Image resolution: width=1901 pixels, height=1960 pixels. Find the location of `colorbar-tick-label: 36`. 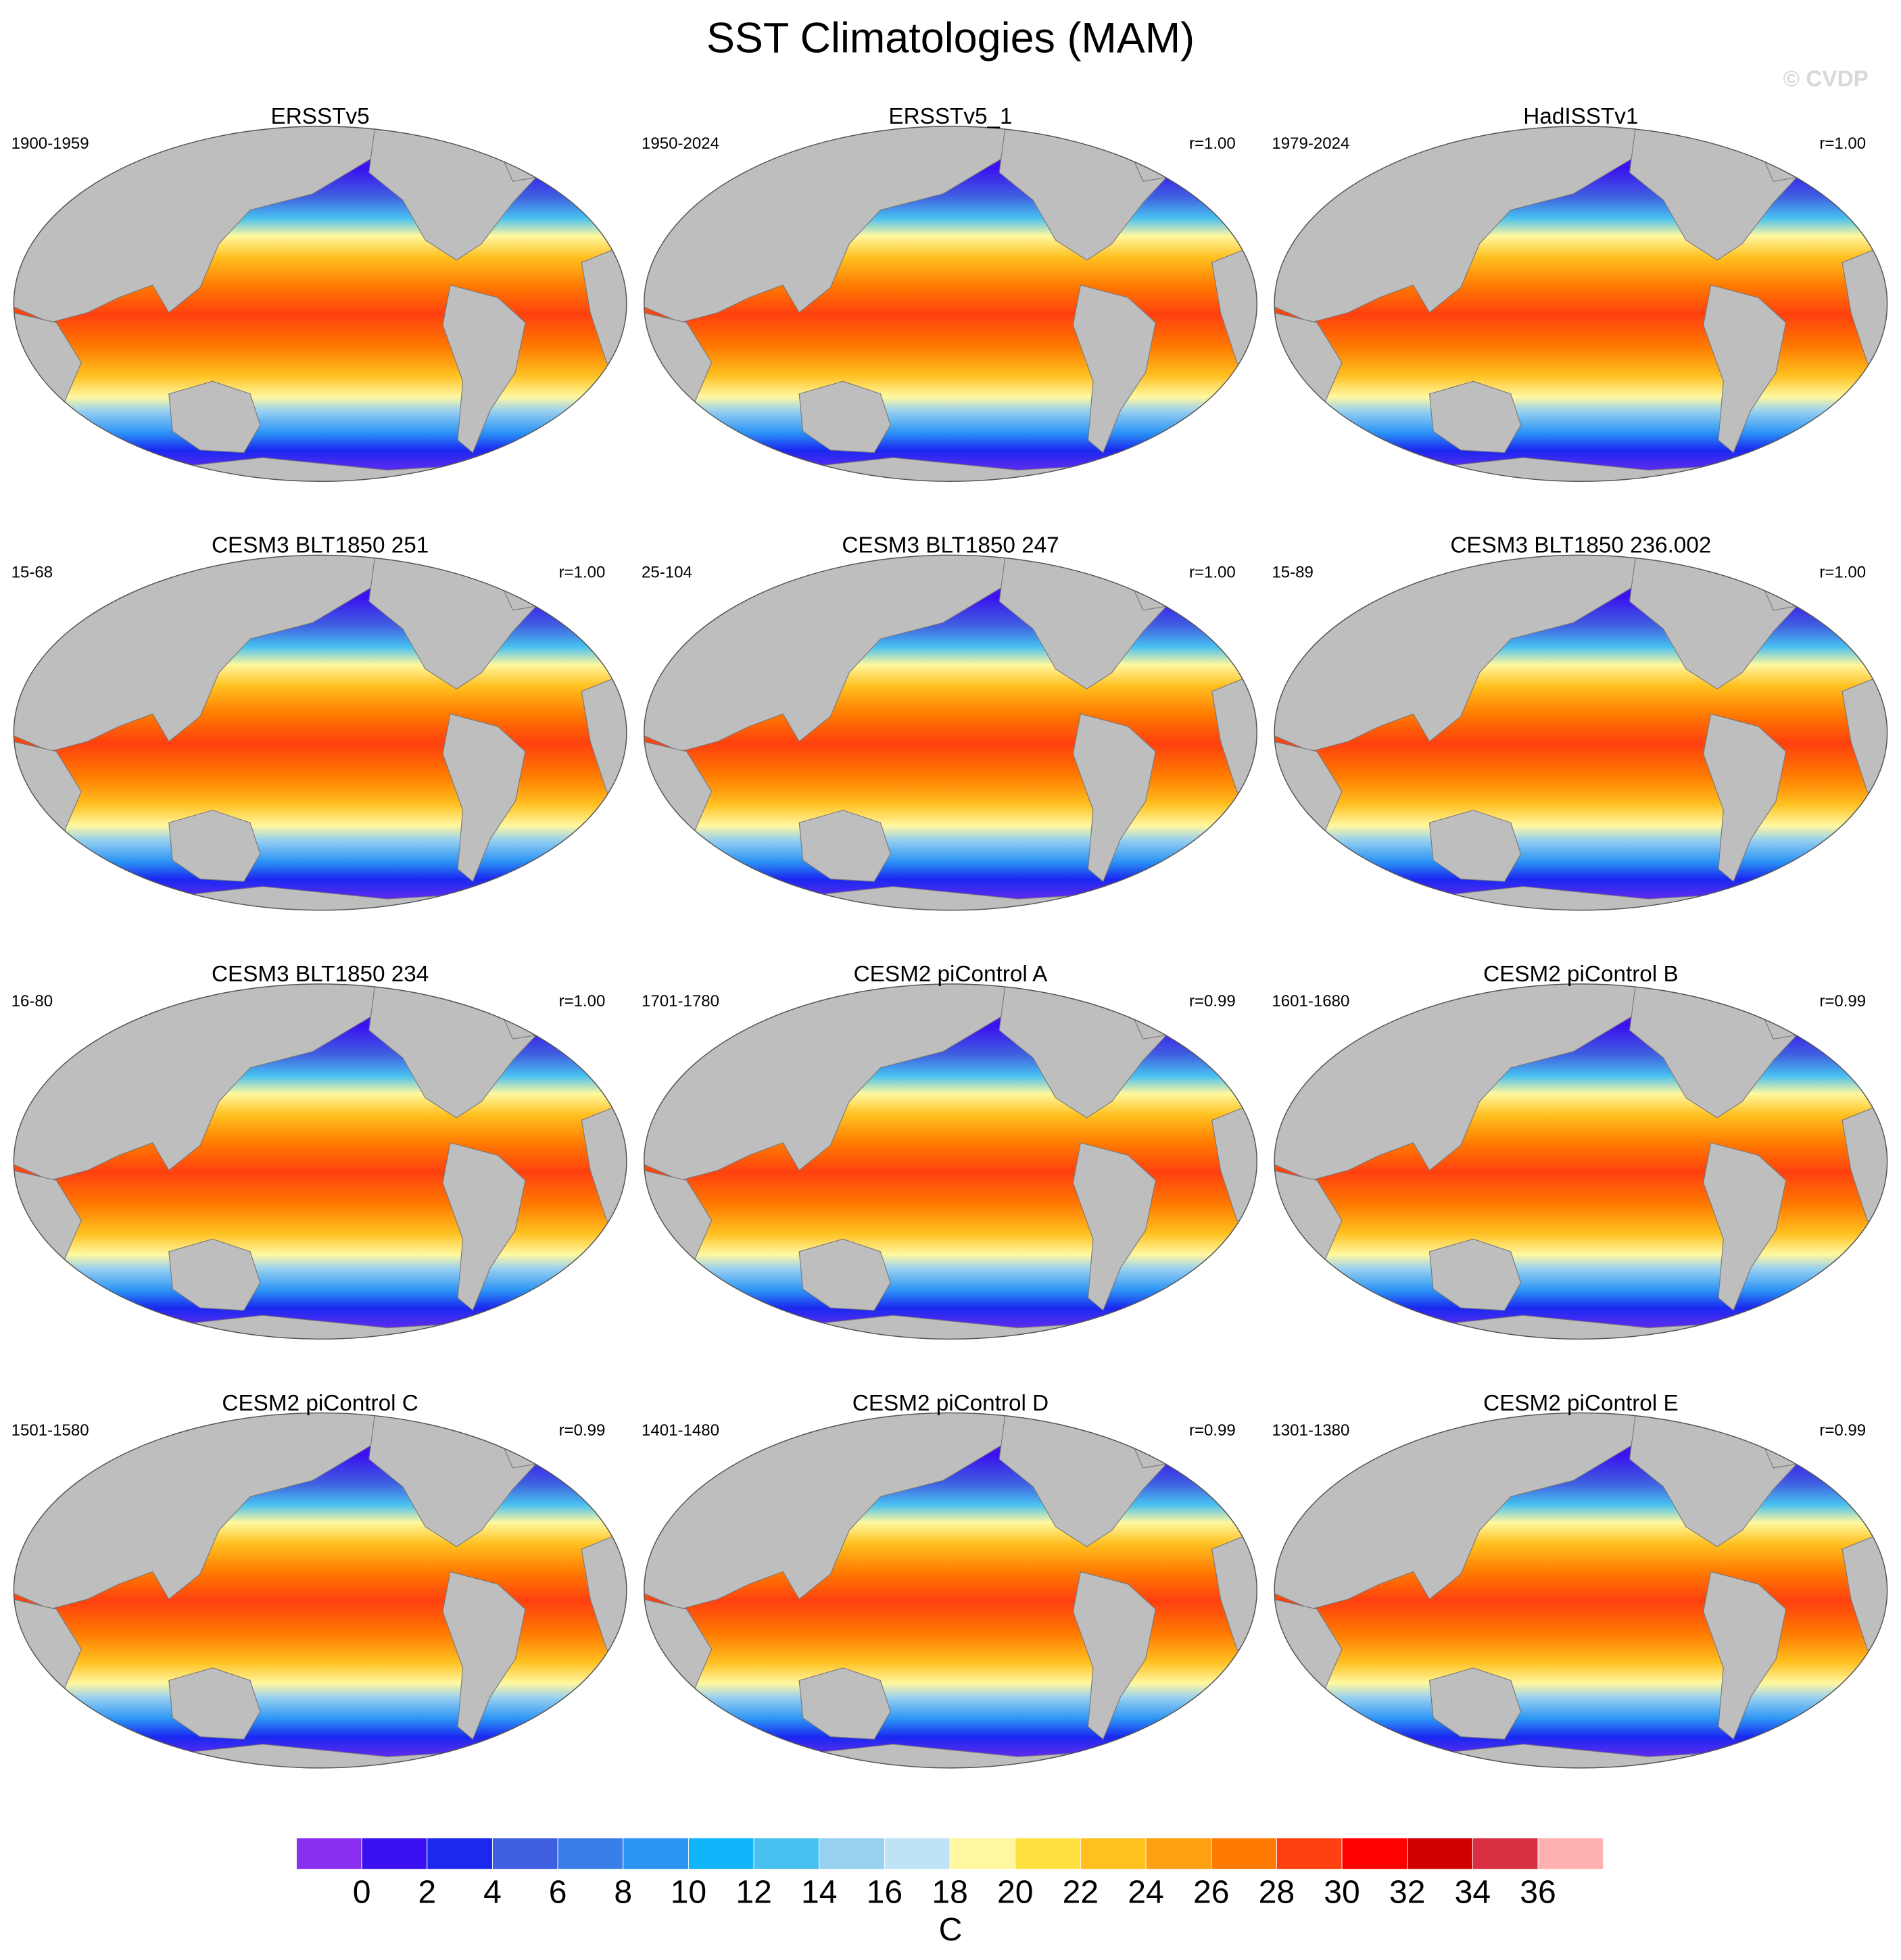

colorbar-tick-label: 36 is located at coordinates (1538, 1892).